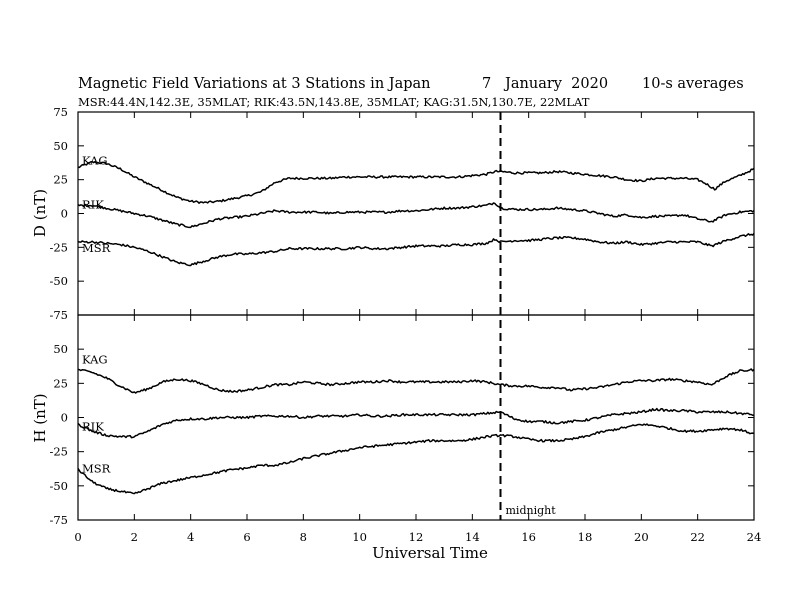 The height and width of the screenshot is (612, 792). I want to click on x-tick-label: 0, so click(77, 537).